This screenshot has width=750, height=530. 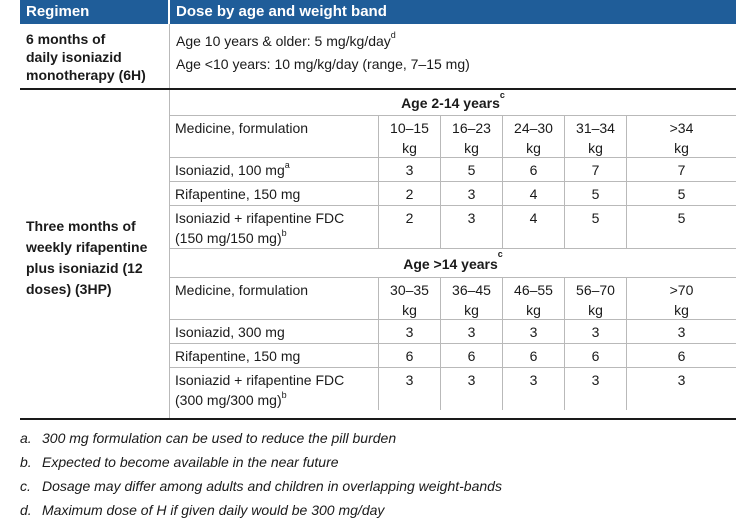 What do you see at coordinates (681, 128) in the screenshot?
I see `weight-band-range: >34` at bounding box center [681, 128].